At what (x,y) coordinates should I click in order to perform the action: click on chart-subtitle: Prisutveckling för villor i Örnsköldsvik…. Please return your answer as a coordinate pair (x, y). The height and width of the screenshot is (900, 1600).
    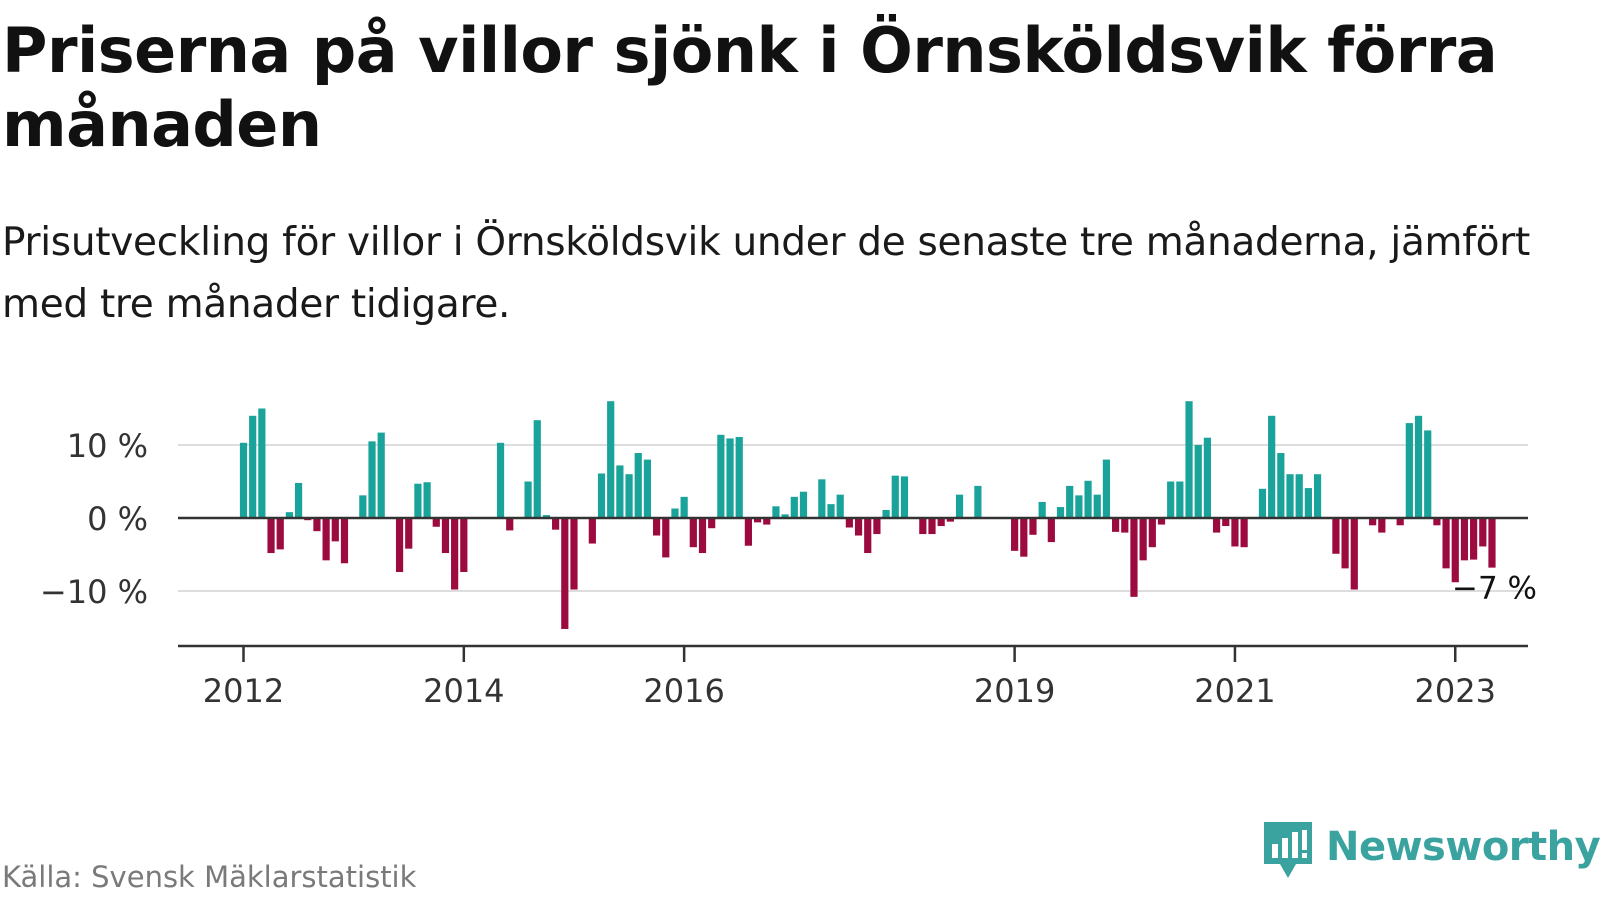
    Looking at the image, I should click on (766, 273).